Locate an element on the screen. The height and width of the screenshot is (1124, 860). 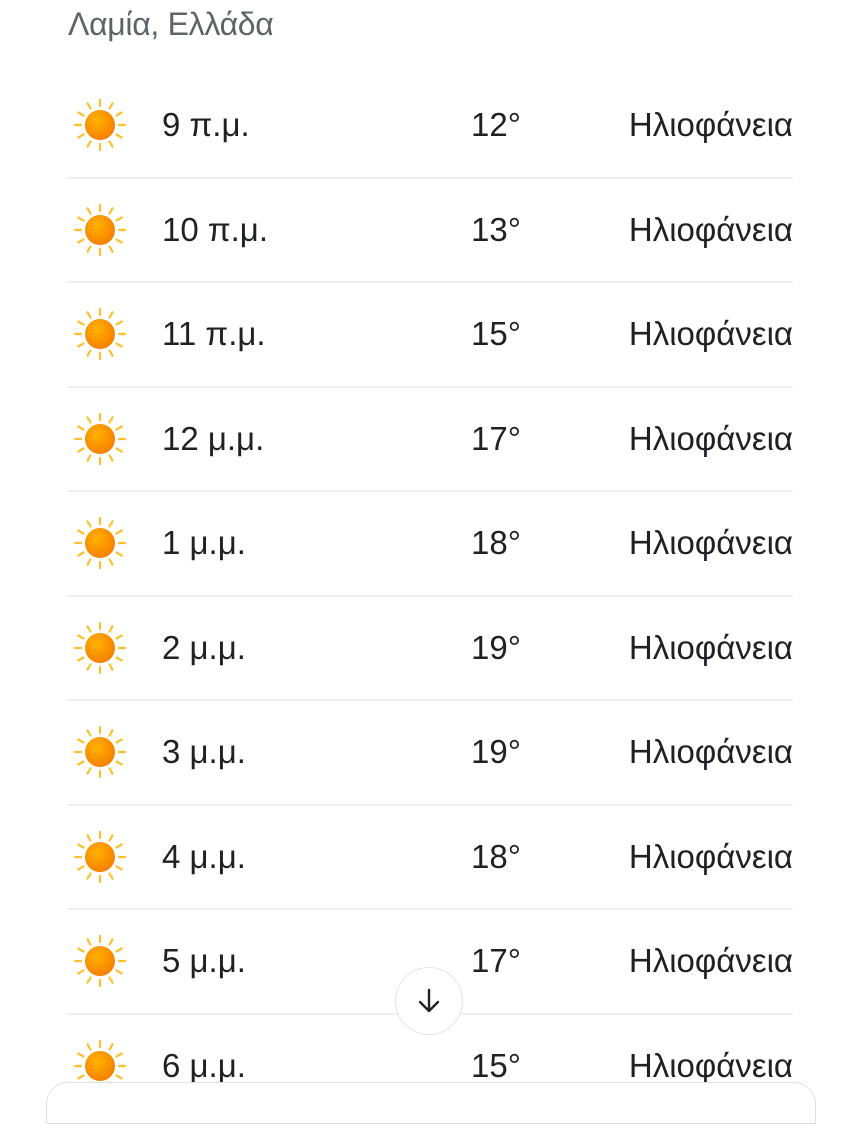
scroll-down-button is located at coordinates (429, 1001).